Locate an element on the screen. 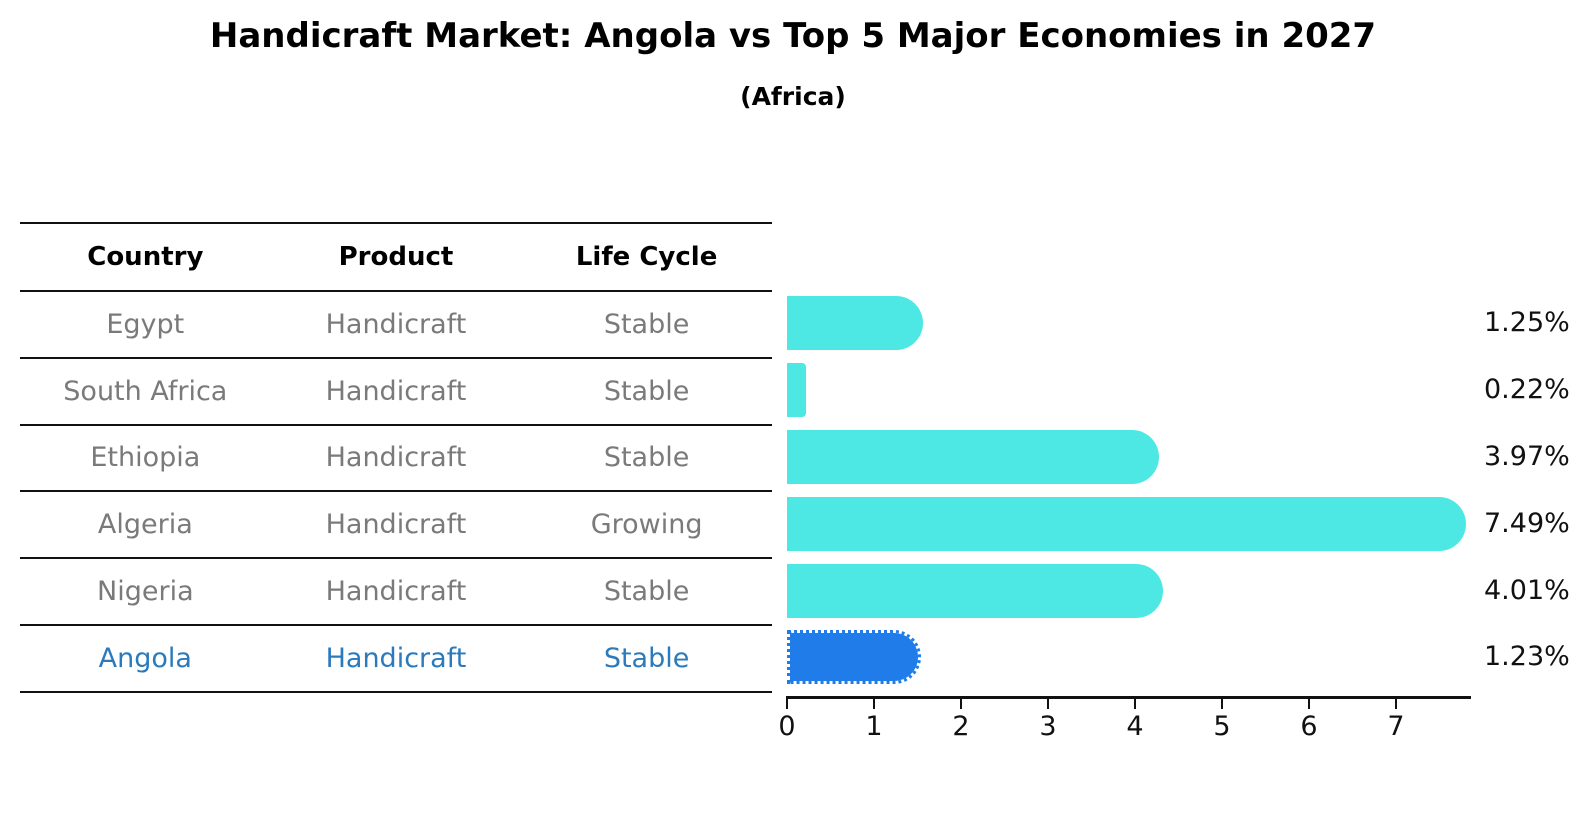 This screenshot has width=1586, height=823. x-tick-label-7: 7 is located at coordinates (1396, 726).